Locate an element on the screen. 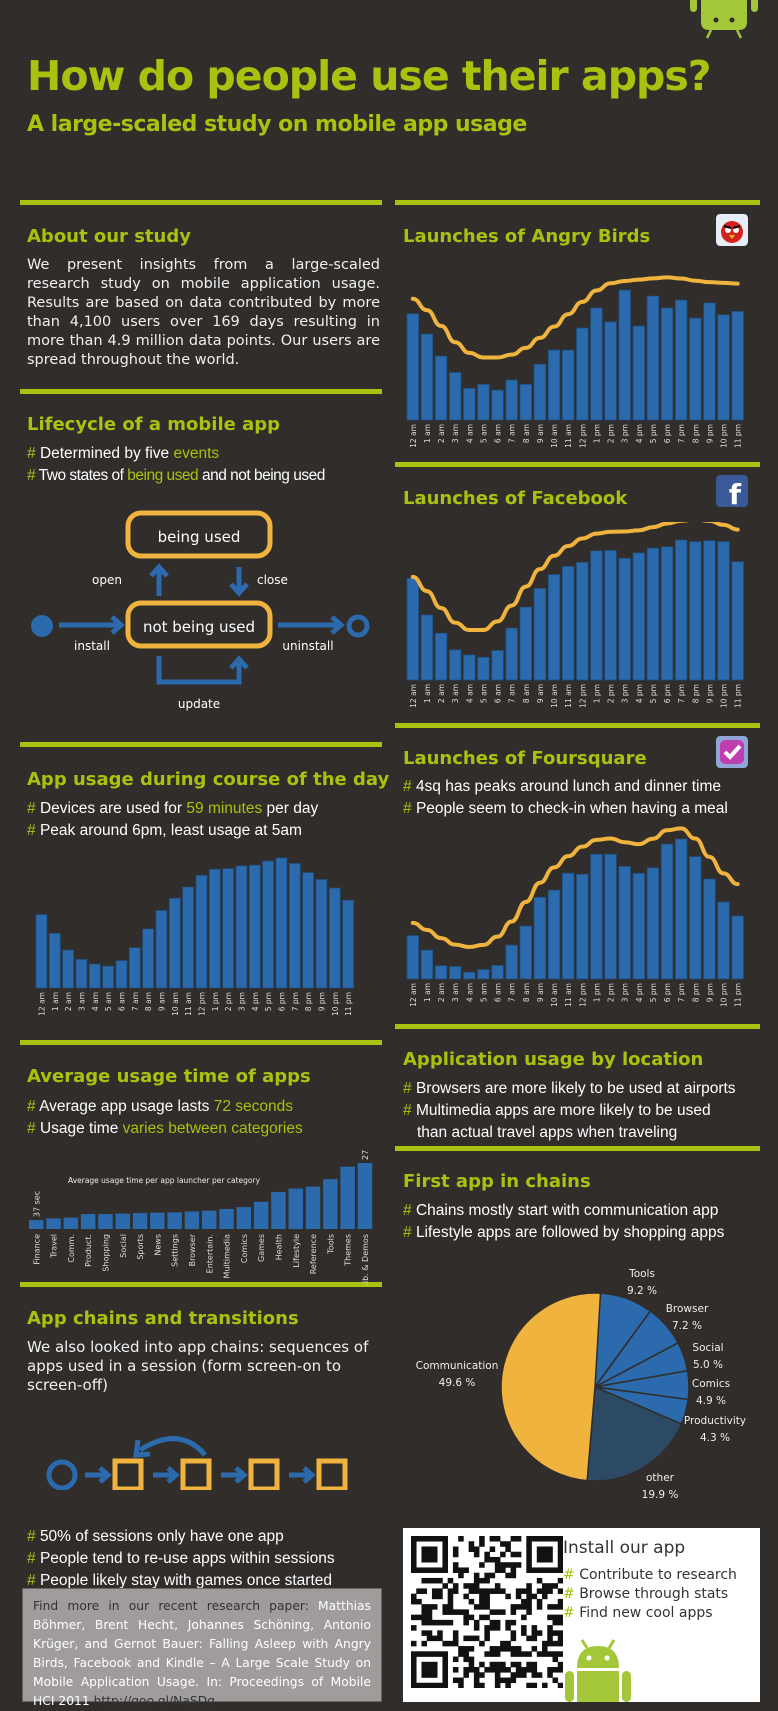 This screenshot has width=778, height=1711. tick-label: Tools is located at coordinates (330, 1244).